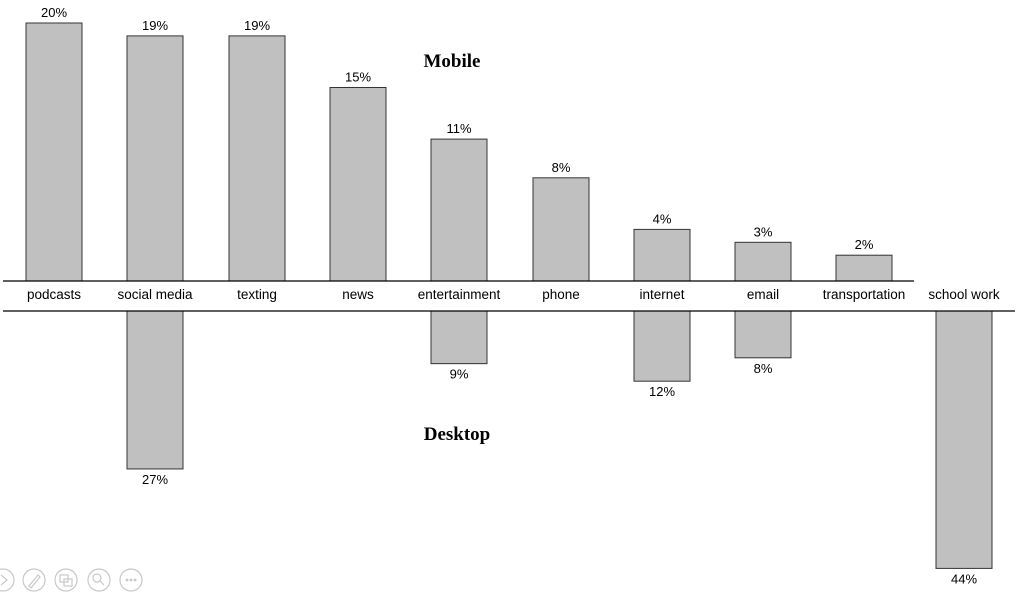 The width and height of the screenshot is (1024, 594). Describe the element at coordinates (66, 580) in the screenshot. I see `slides-icon` at that location.